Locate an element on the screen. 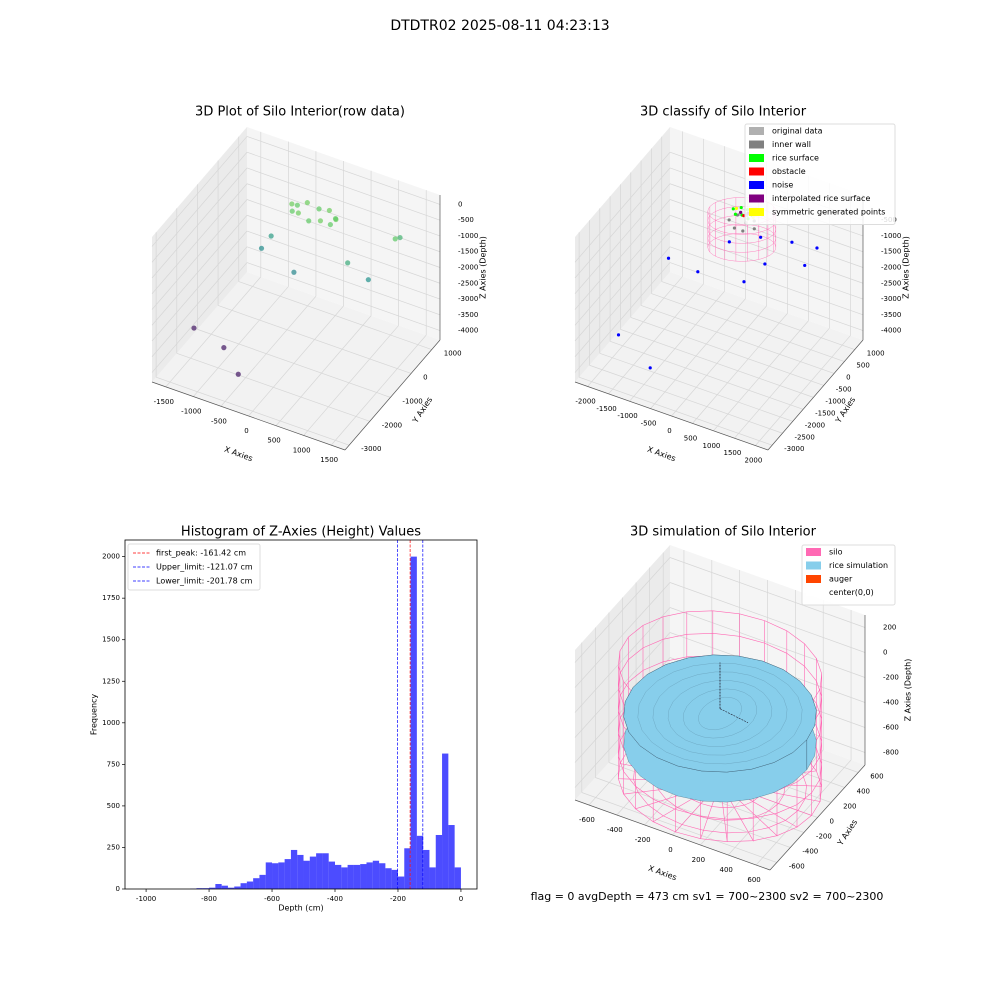 The image size is (1000, 1000). x-tick-label: 1500 is located at coordinates (329, 460).